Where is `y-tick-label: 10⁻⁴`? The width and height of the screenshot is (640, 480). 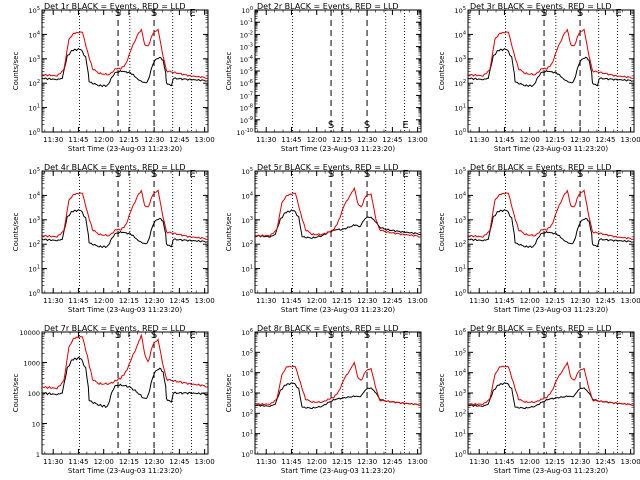 y-tick-label: 10⁻⁴ is located at coordinates (246, 59).